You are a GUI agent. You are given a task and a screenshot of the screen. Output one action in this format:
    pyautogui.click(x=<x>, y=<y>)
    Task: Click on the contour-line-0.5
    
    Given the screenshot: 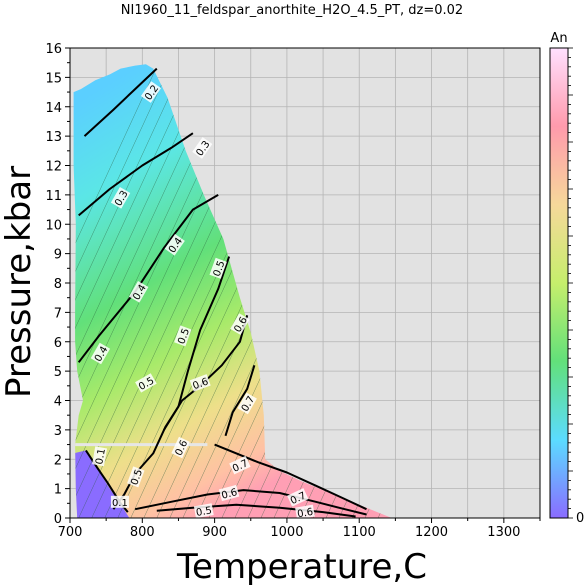 What is the action you would take?
    pyautogui.click(x=256, y=510)
    